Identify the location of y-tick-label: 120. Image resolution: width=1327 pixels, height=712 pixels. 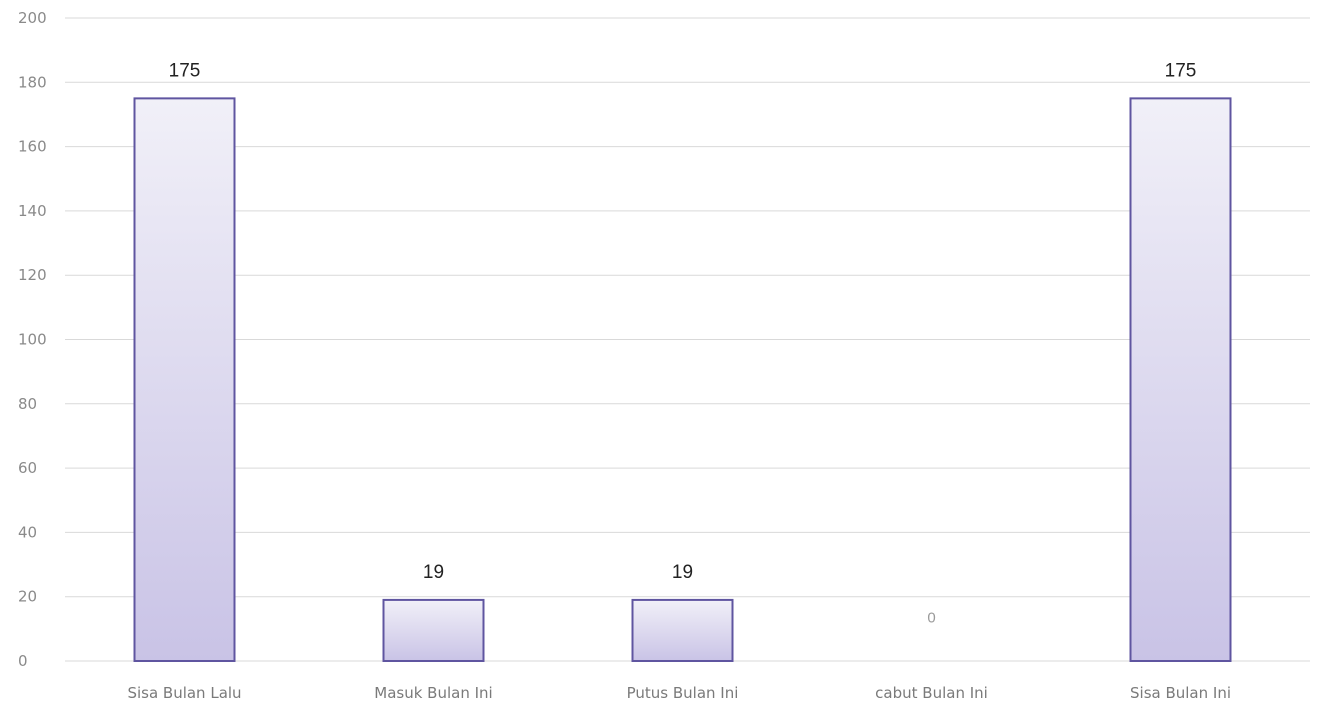
(32, 275).